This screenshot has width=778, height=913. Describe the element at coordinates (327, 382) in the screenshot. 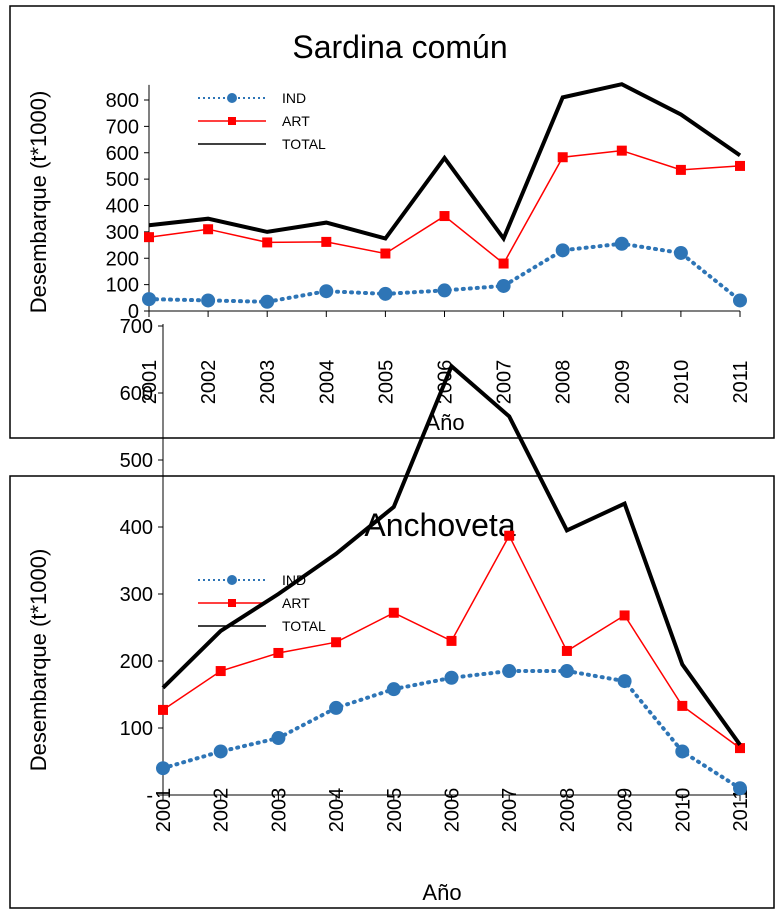

I see `x-tick-label: 2004` at that location.